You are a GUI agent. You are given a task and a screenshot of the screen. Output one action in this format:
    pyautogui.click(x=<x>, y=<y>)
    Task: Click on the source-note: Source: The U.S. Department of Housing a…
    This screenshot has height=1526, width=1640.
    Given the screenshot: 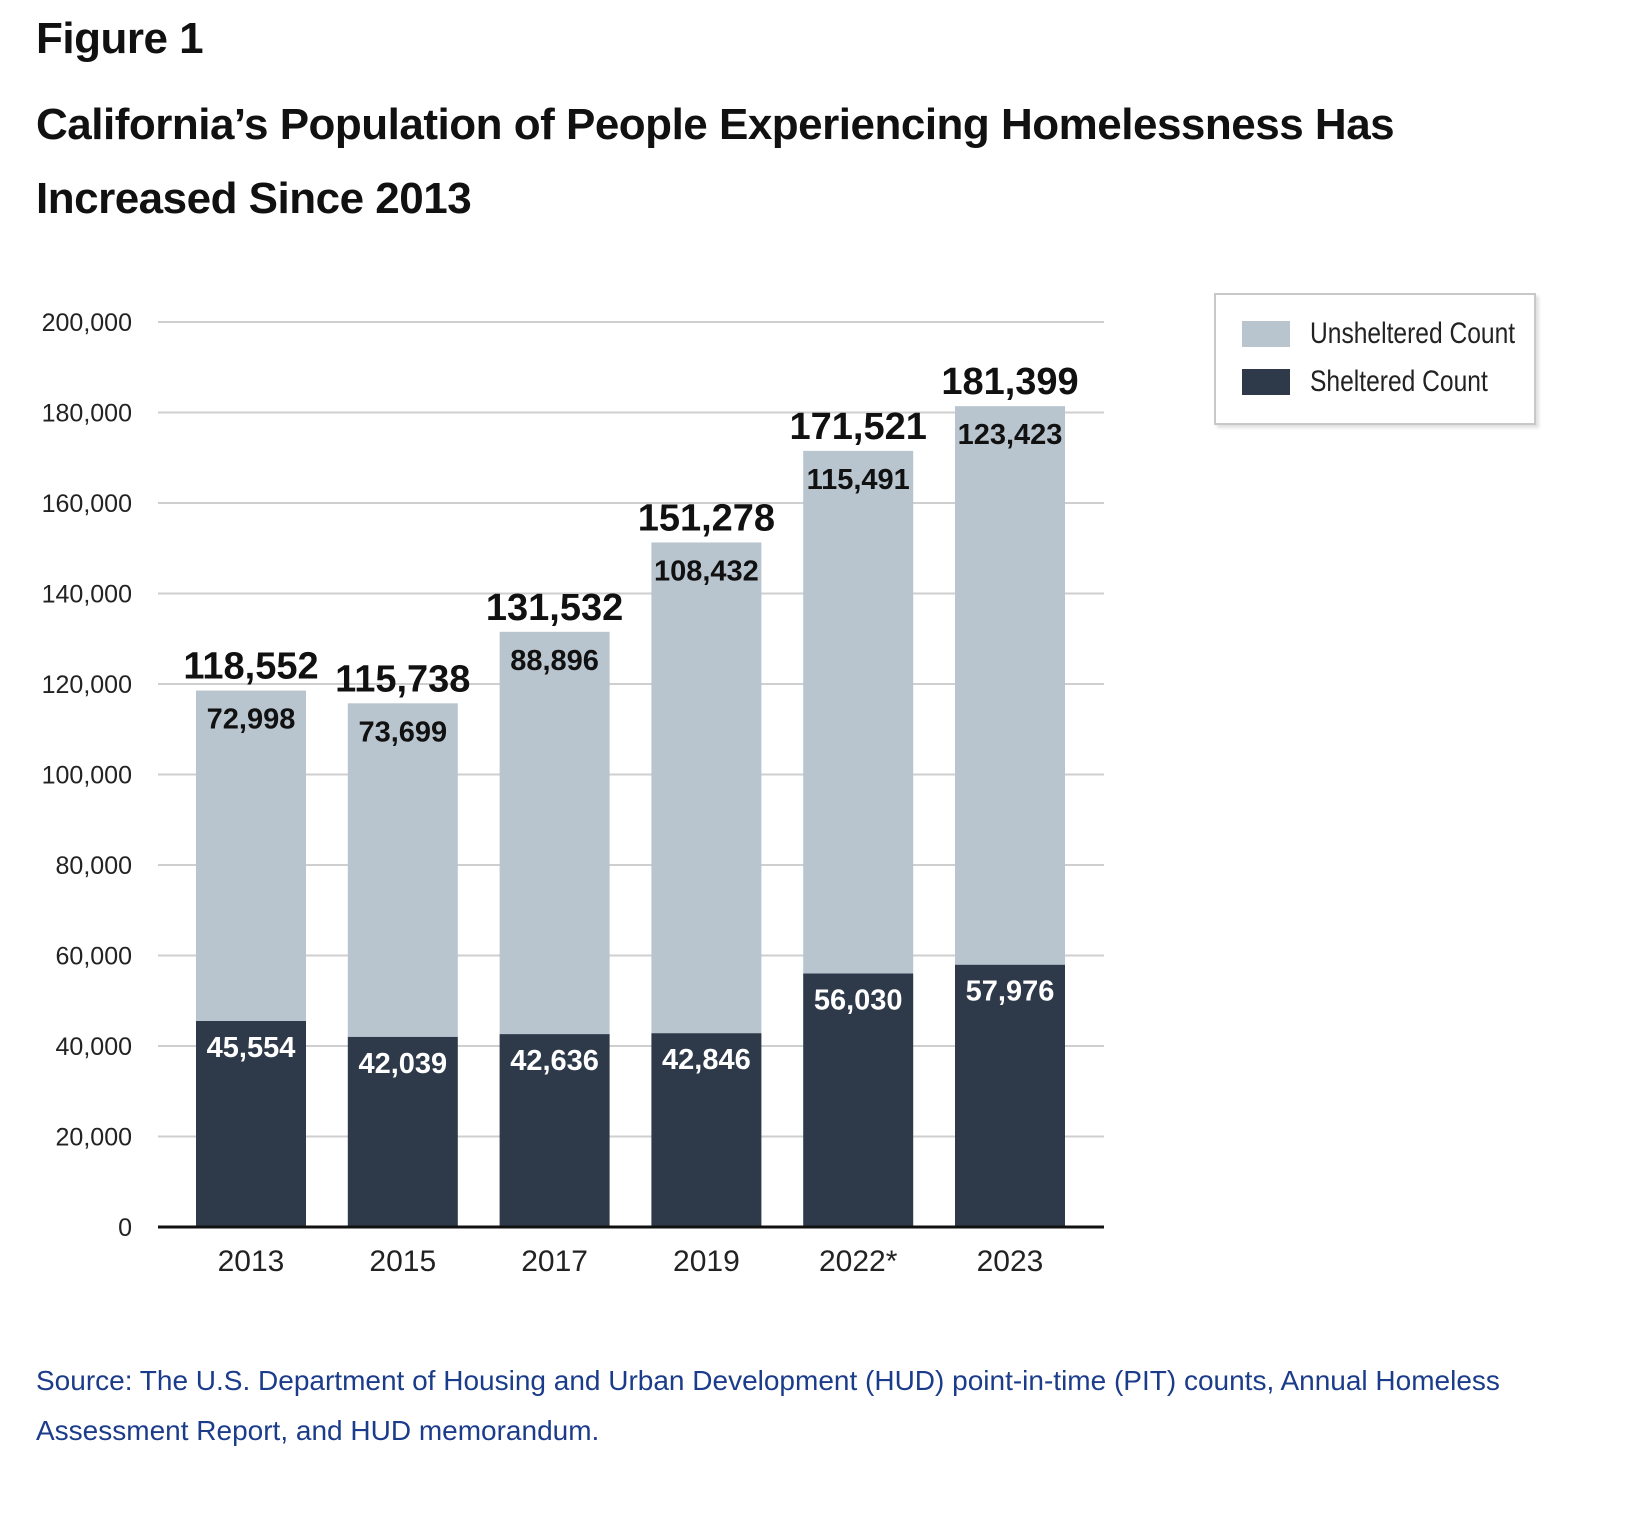 What is the action you would take?
    pyautogui.click(x=768, y=1405)
    